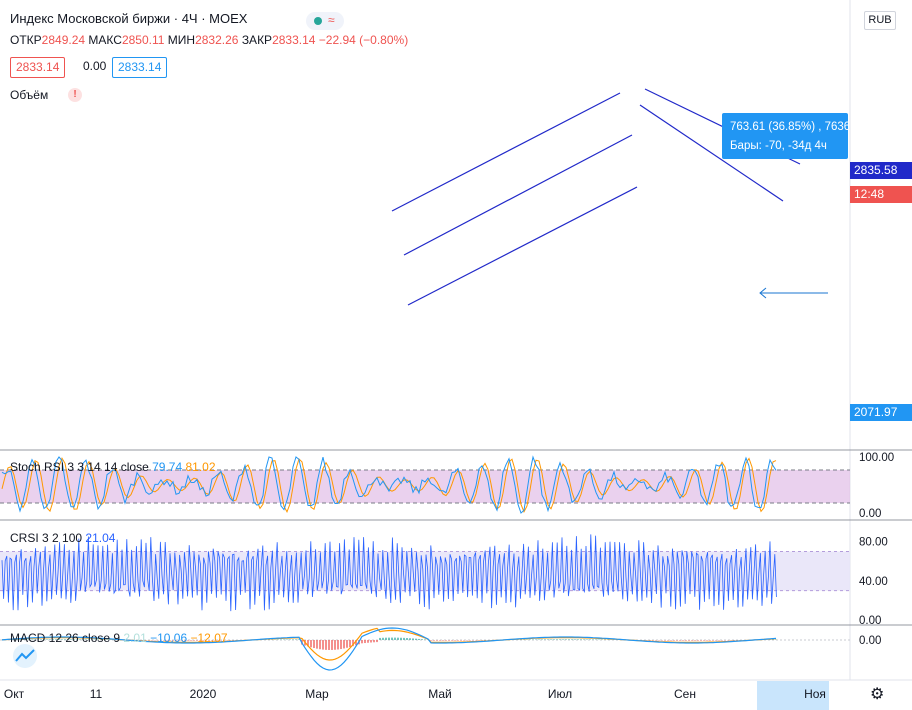 This screenshot has height=710, width=912. I want to click on crsi-legend: CRSI 3 2 100 21.04, so click(62, 538).